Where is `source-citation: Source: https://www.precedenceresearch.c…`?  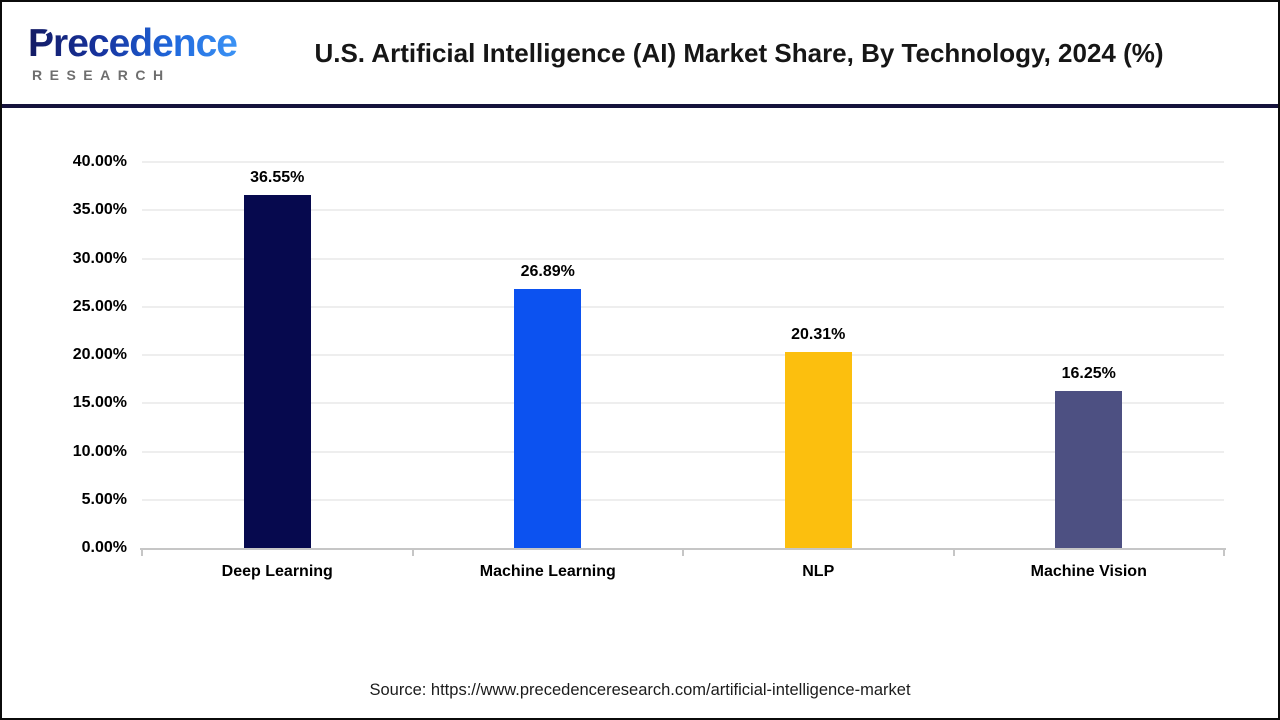
source-citation: Source: https://www.precedenceresearch.c… is located at coordinates (640, 690).